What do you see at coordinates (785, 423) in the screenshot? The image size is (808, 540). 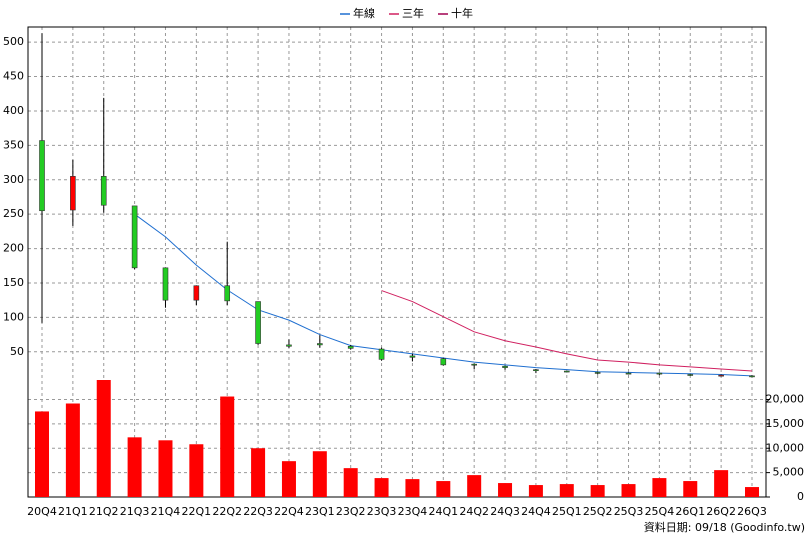 I see `y2-tick-label: 15,000` at bounding box center [785, 423].